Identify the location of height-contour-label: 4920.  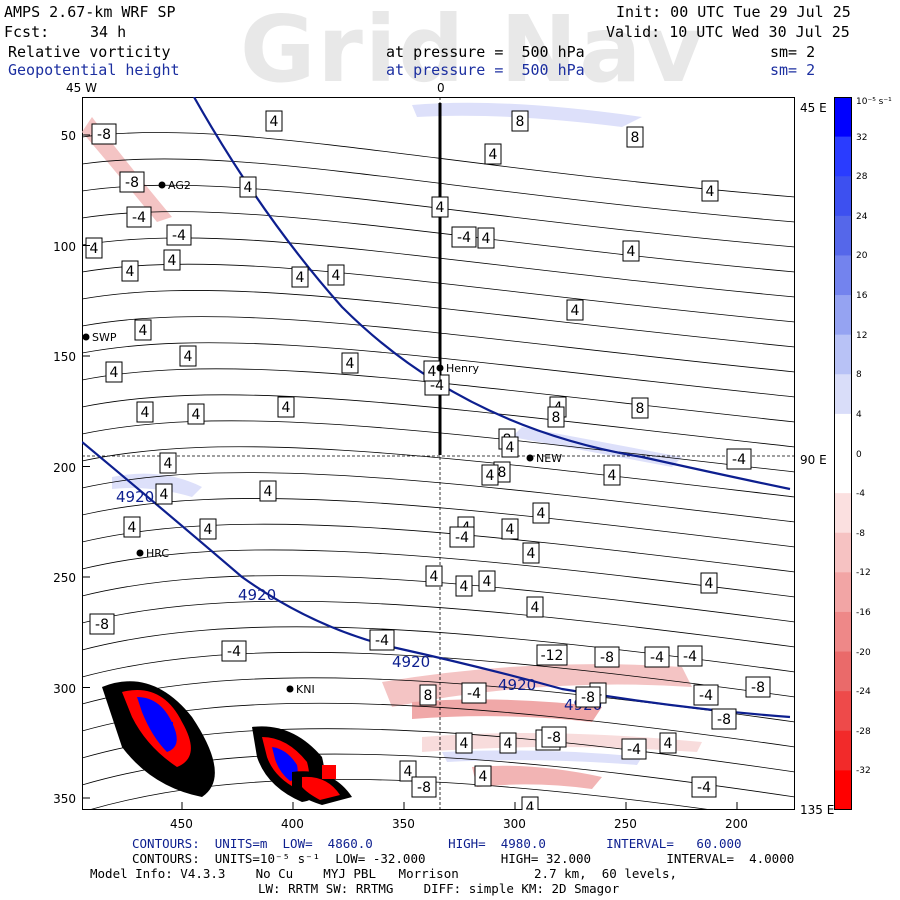
(411, 662).